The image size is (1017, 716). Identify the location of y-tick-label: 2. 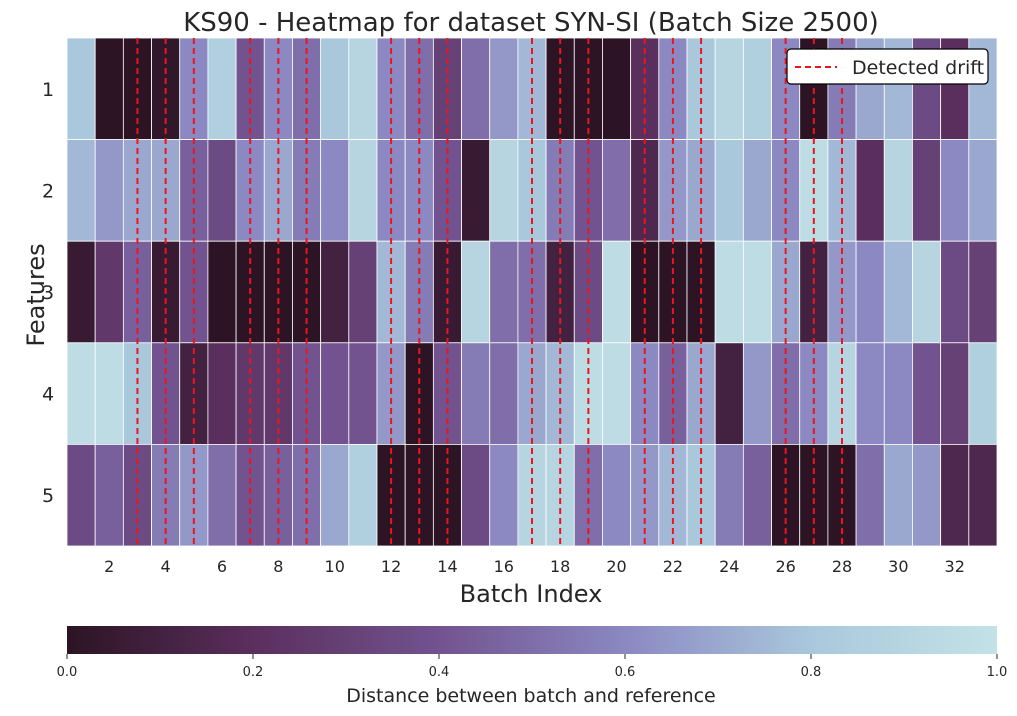
(48, 191).